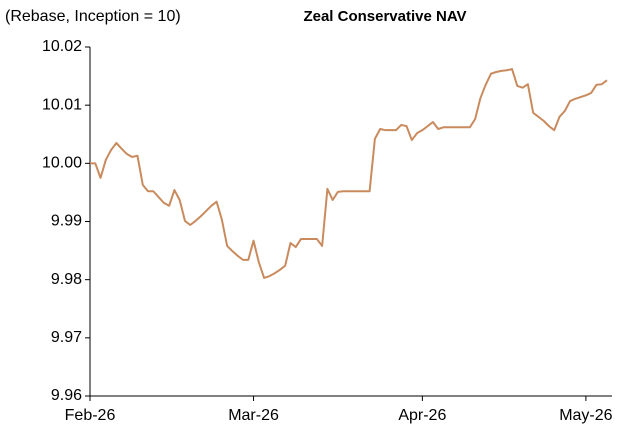 This screenshot has width=633, height=432. What do you see at coordinates (93, 16) in the screenshot?
I see `chart-subtitle: (Rebase, Inception = 10)` at bounding box center [93, 16].